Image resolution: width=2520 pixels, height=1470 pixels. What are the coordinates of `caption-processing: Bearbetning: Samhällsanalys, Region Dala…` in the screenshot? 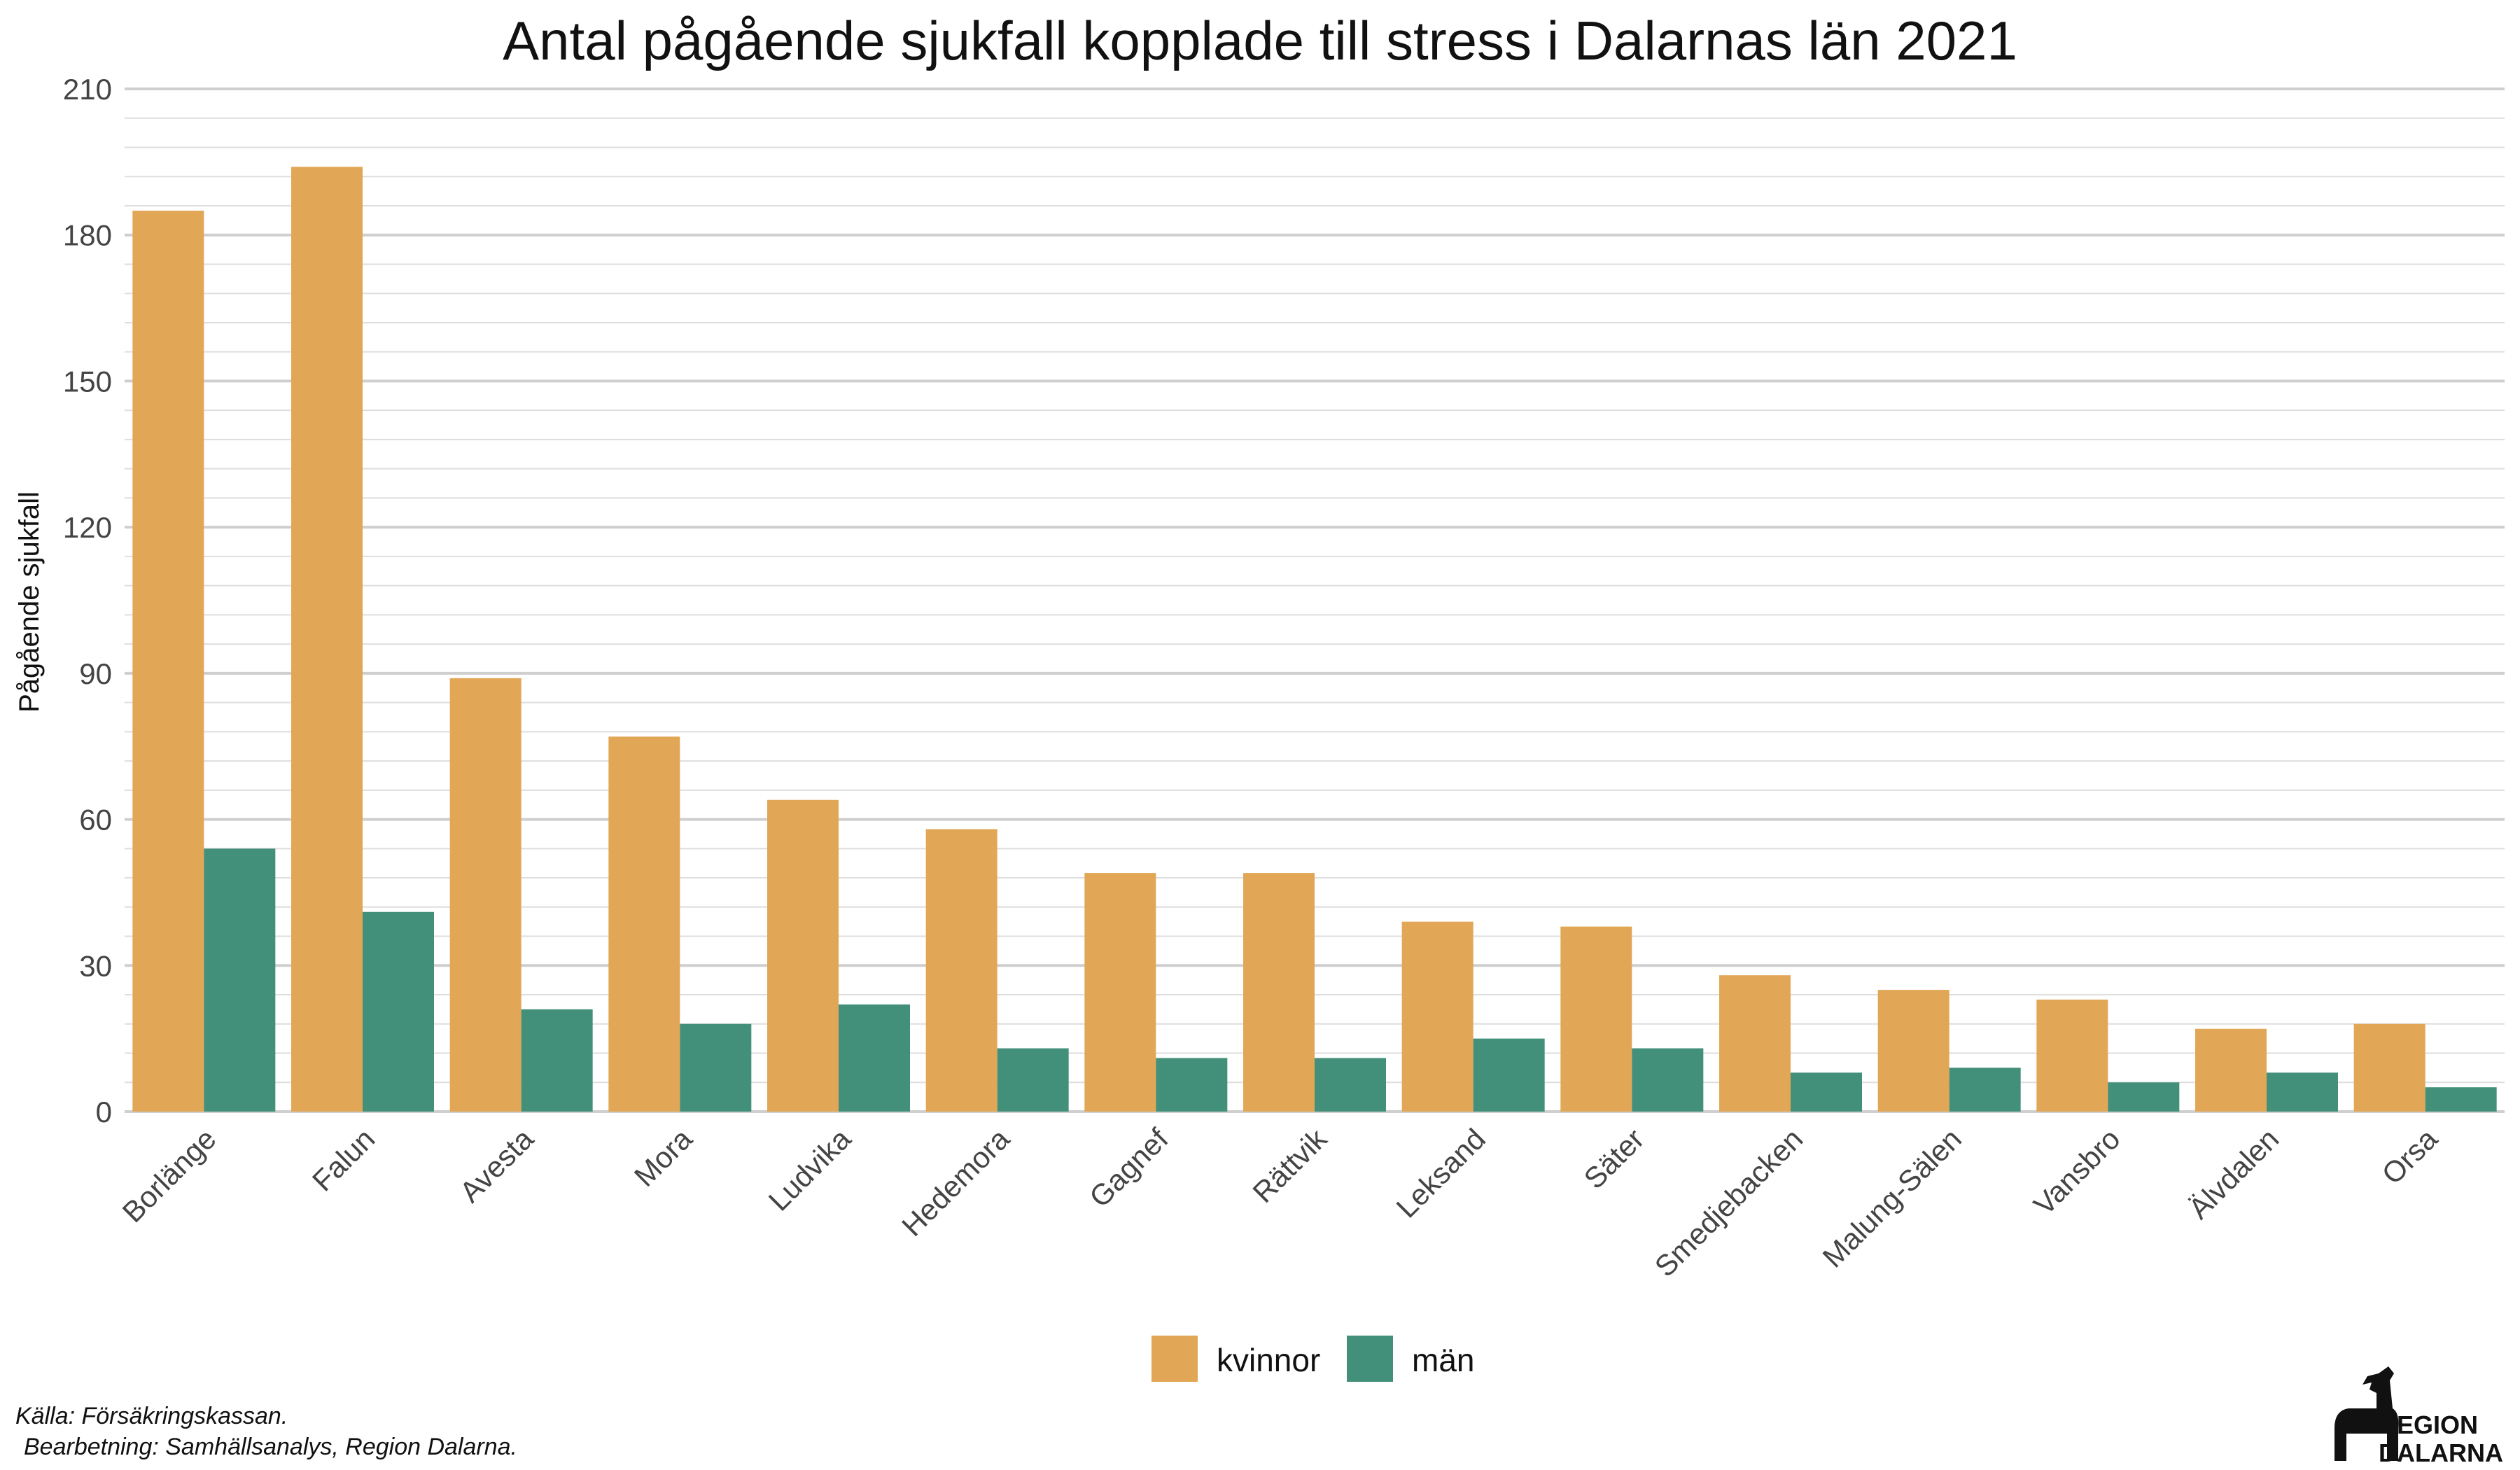 It's located at (270, 1447).